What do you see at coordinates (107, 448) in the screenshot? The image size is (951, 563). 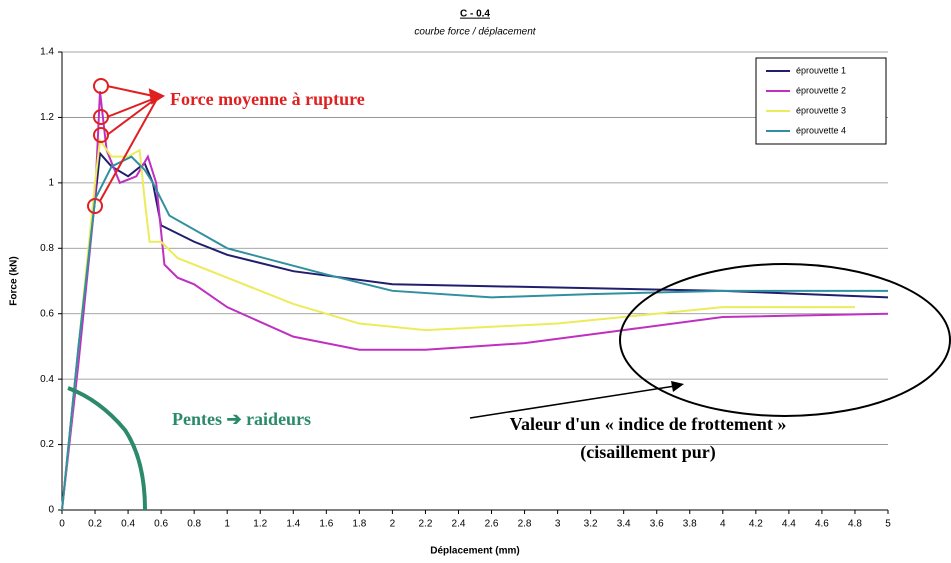 I see `slope-curve` at bounding box center [107, 448].